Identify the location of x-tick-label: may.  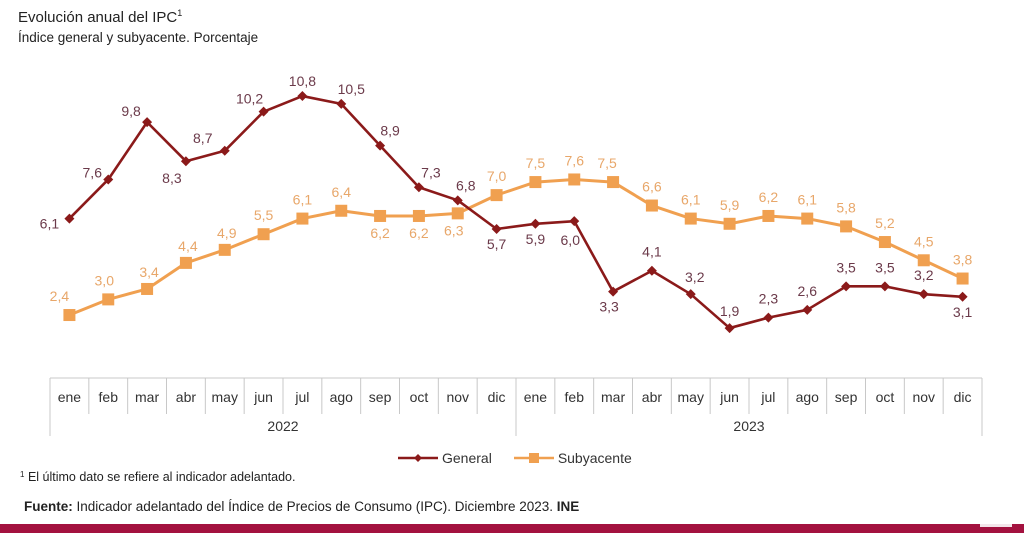
(225, 397).